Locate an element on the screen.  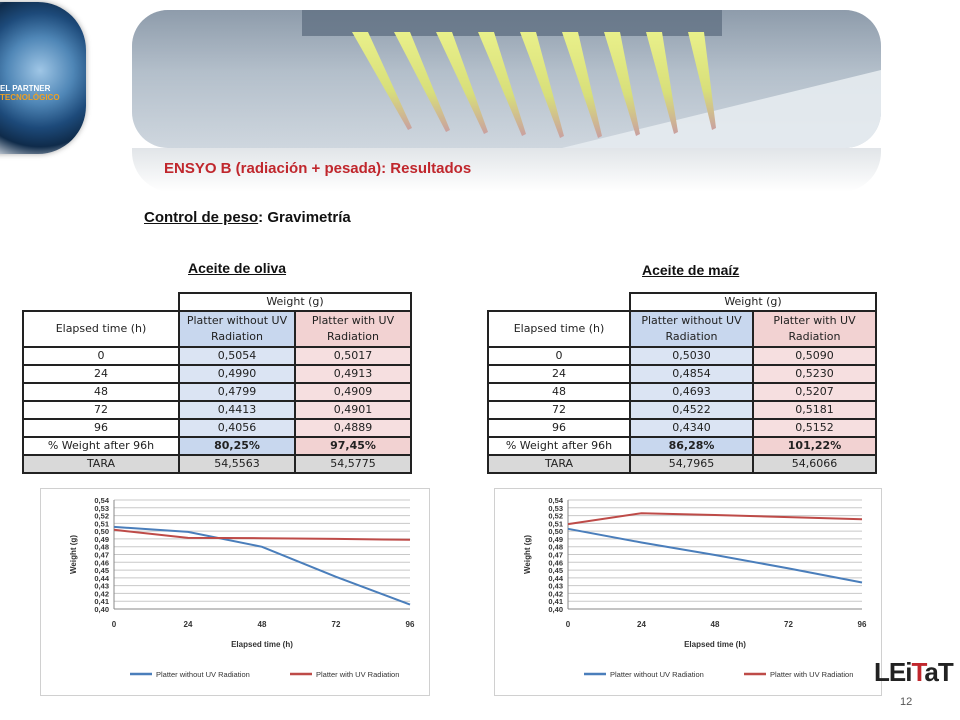
banner-reflection is located at coordinates (506, 170).